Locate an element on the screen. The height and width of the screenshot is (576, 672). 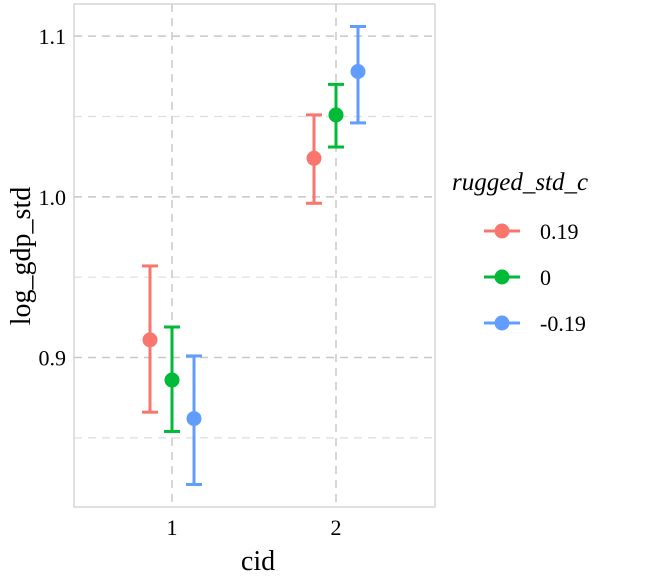
y-tick-label: 0.9 is located at coordinates (53, 358).